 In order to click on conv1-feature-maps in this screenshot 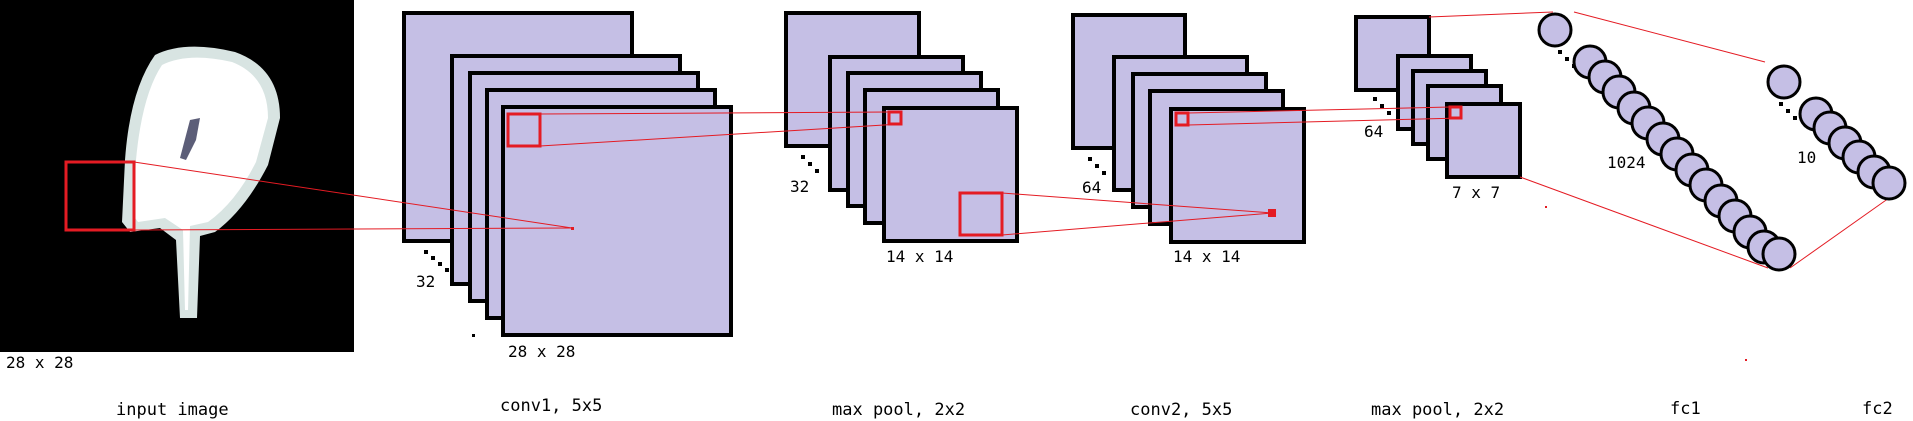, I will do `click(567, 174)`.